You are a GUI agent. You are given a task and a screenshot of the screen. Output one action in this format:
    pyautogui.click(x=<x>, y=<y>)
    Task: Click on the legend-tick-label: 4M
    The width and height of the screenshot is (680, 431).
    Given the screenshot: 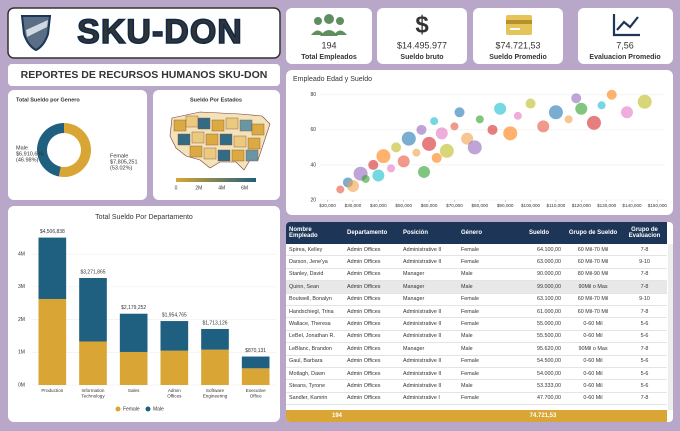 What is the action you would take?
    pyautogui.click(x=221, y=188)
    